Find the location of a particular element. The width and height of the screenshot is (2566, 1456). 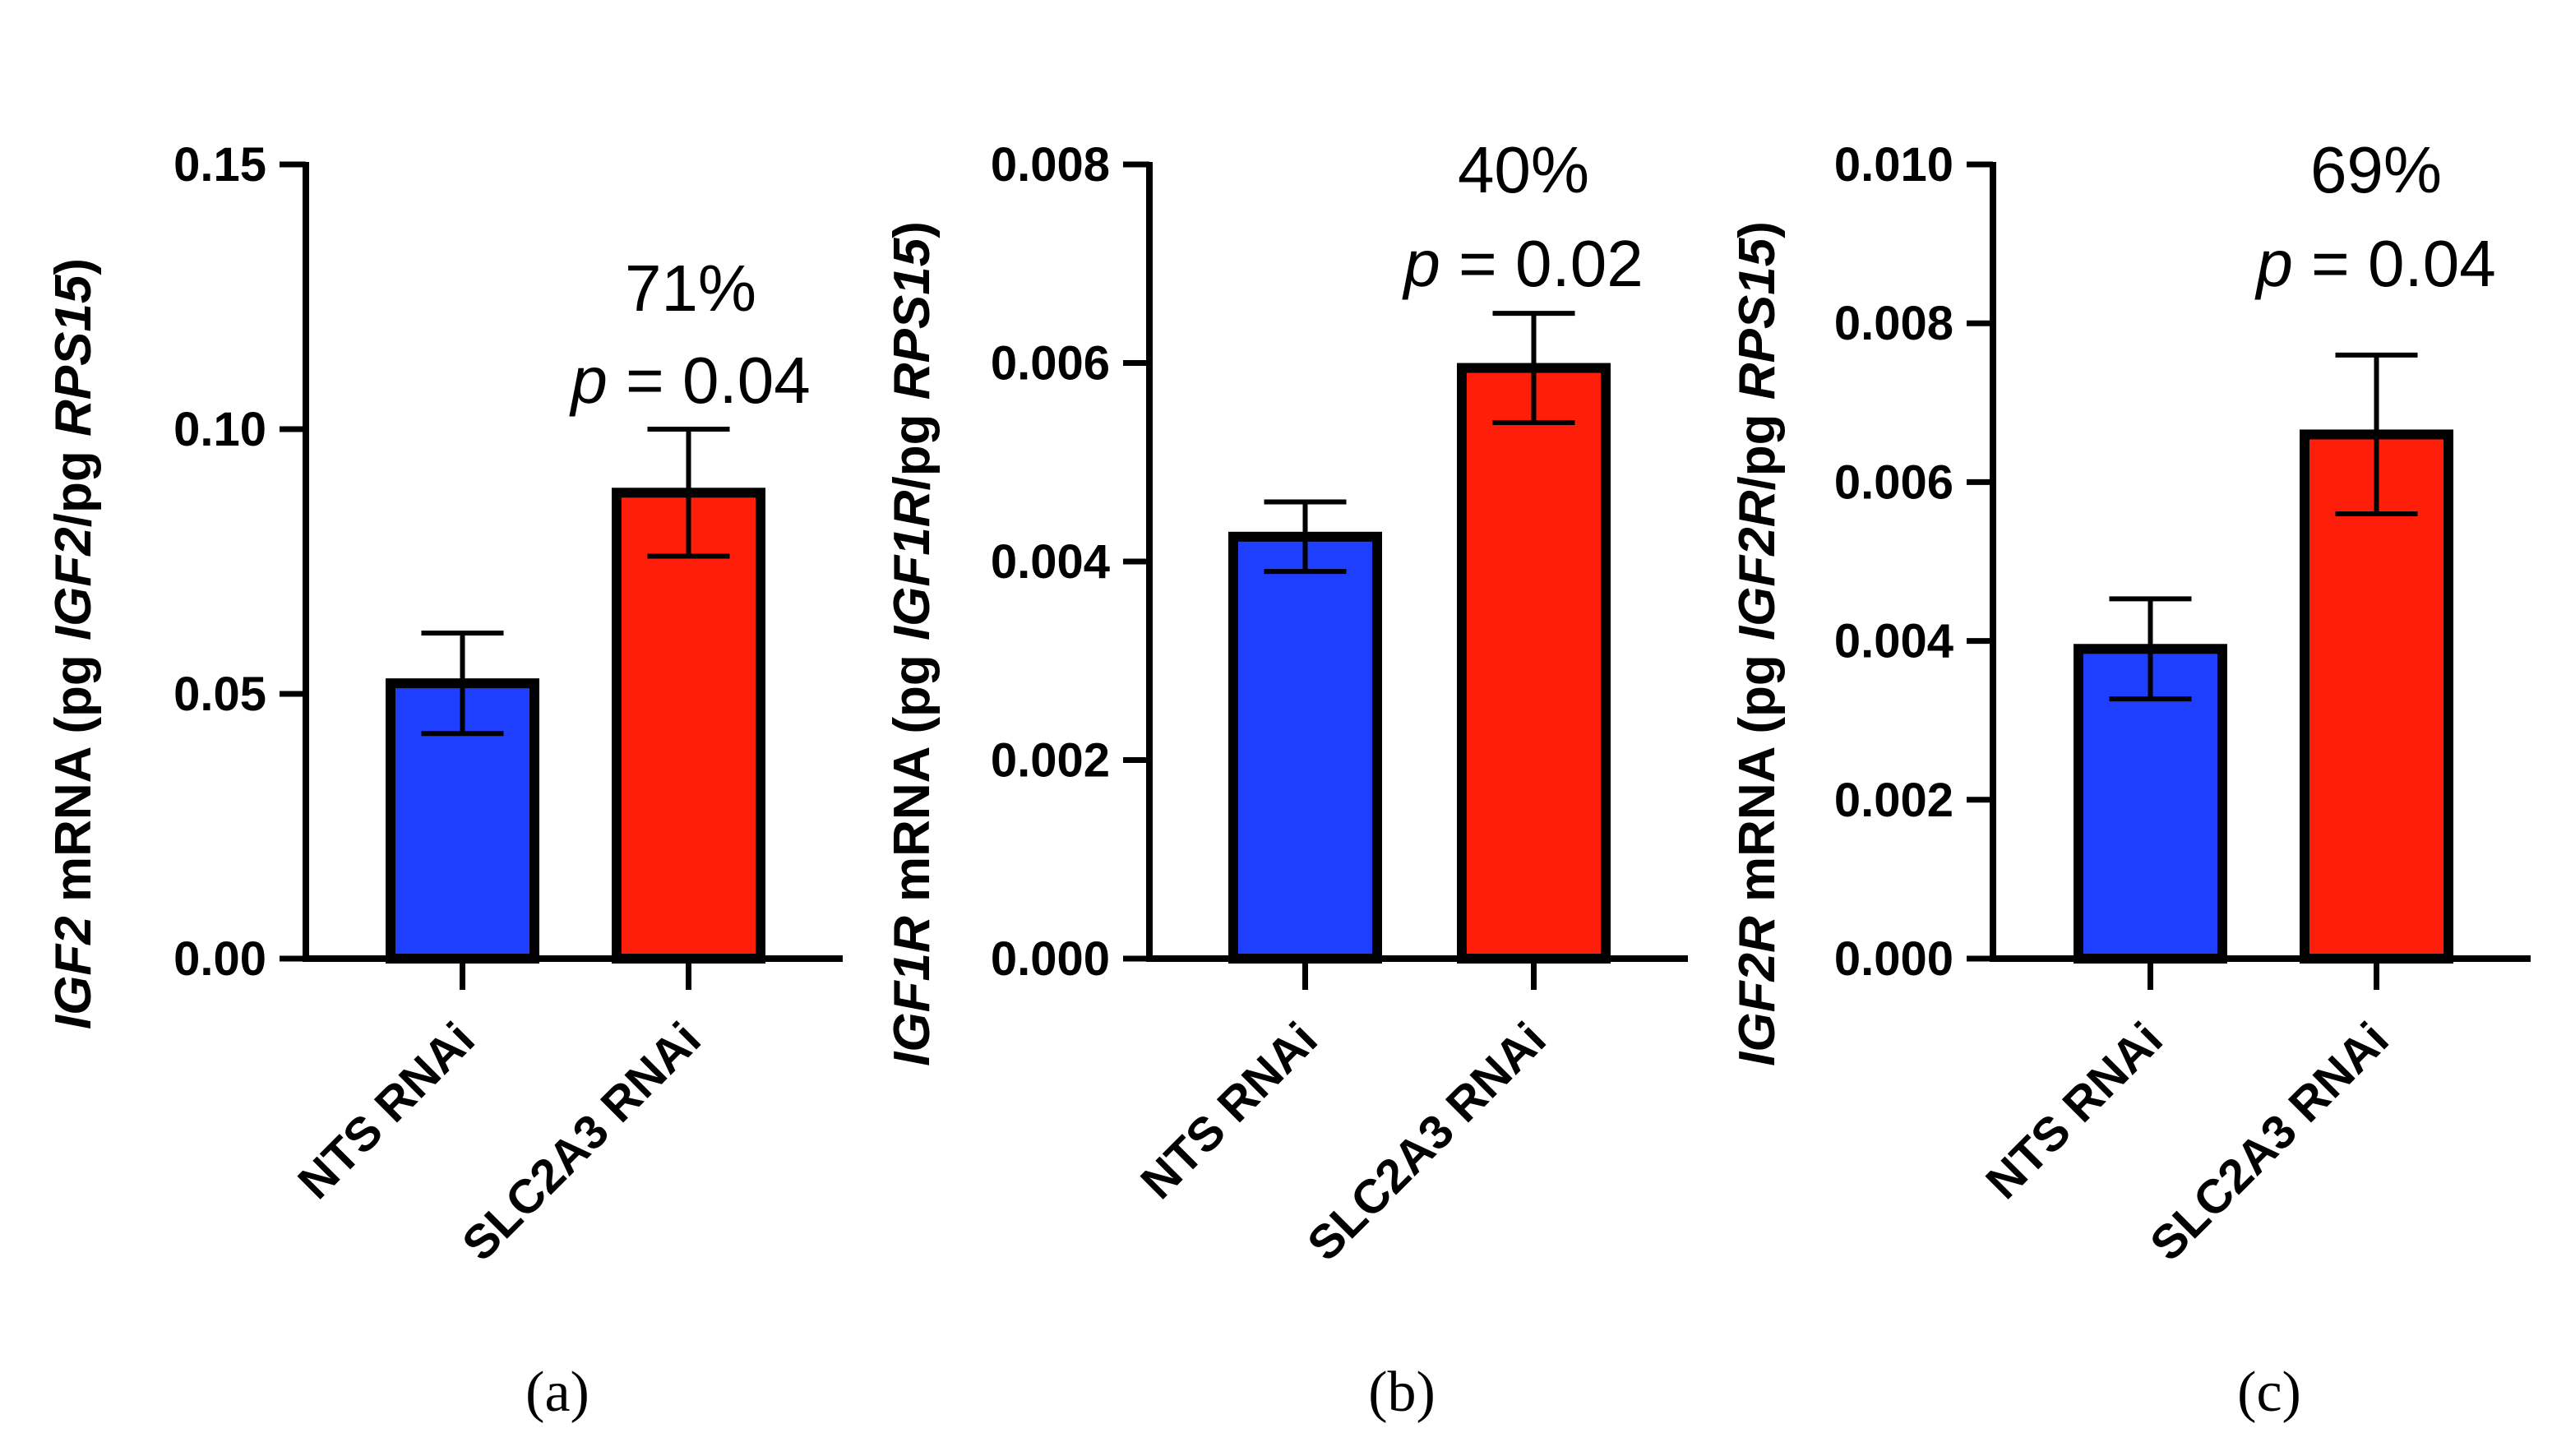

y-tick-label: 0.05 is located at coordinates (219, 694).